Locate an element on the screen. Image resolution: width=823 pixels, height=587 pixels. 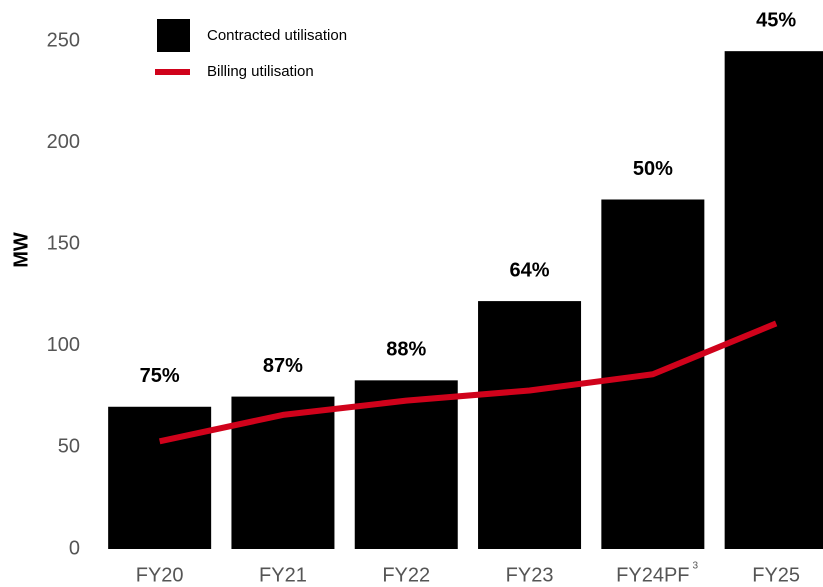
x-tick-label: FY22 is located at coordinates (406, 575).